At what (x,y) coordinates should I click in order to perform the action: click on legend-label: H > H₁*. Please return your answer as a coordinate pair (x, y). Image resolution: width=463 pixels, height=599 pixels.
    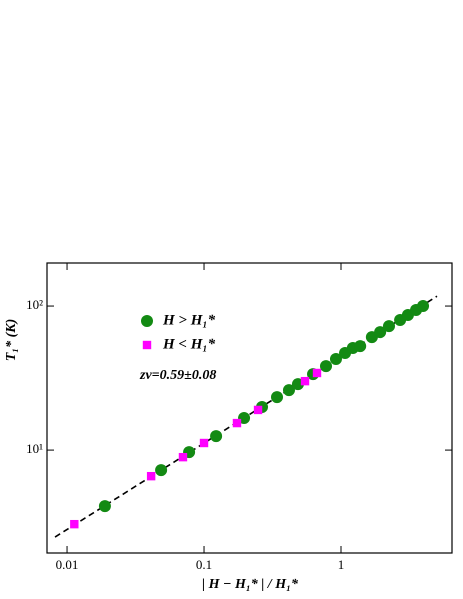
    Looking at the image, I should click on (189, 320).